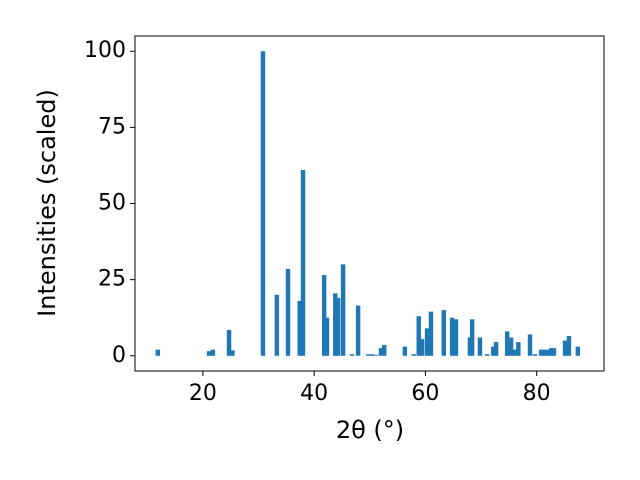  What do you see at coordinates (105, 50) in the screenshot?
I see `y-tick-label: 100` at bounding box center [105, 50].